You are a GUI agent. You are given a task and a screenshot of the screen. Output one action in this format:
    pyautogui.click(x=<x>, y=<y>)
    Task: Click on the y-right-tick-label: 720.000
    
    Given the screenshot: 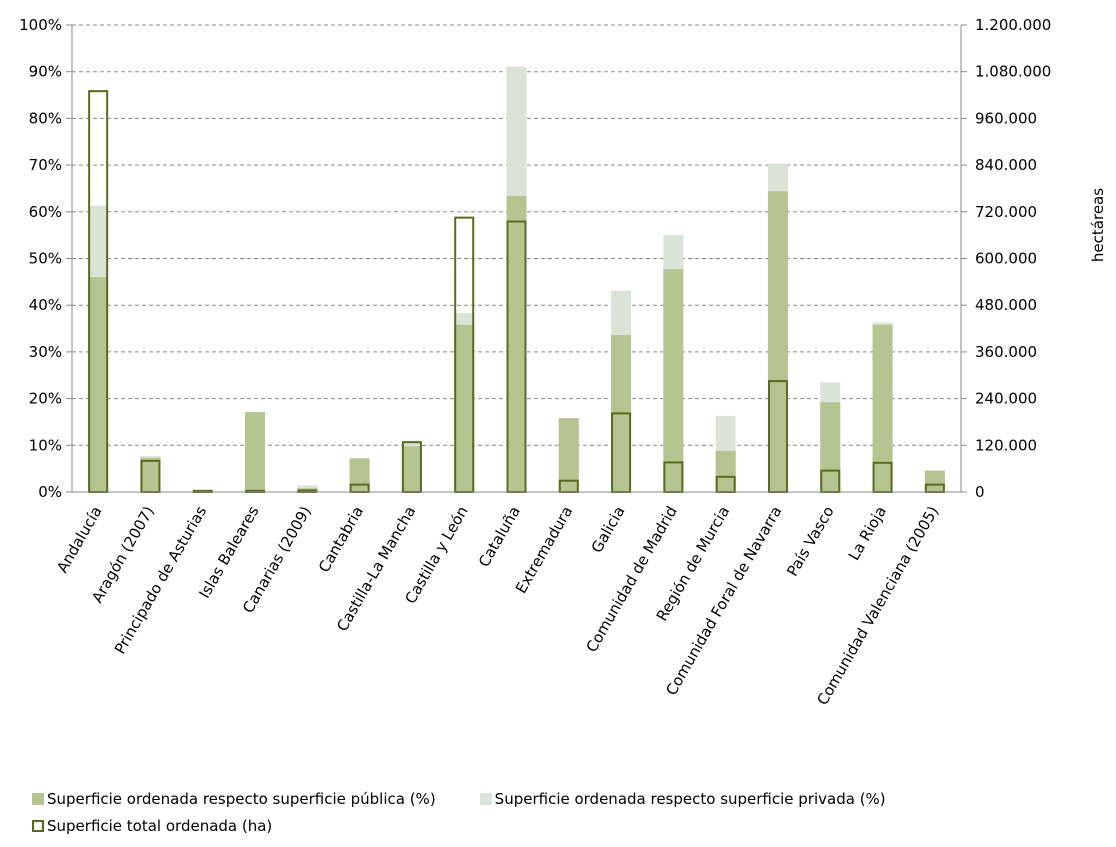 What is the action you would take?
    pyautogui.click(x=1006, y=212)
    